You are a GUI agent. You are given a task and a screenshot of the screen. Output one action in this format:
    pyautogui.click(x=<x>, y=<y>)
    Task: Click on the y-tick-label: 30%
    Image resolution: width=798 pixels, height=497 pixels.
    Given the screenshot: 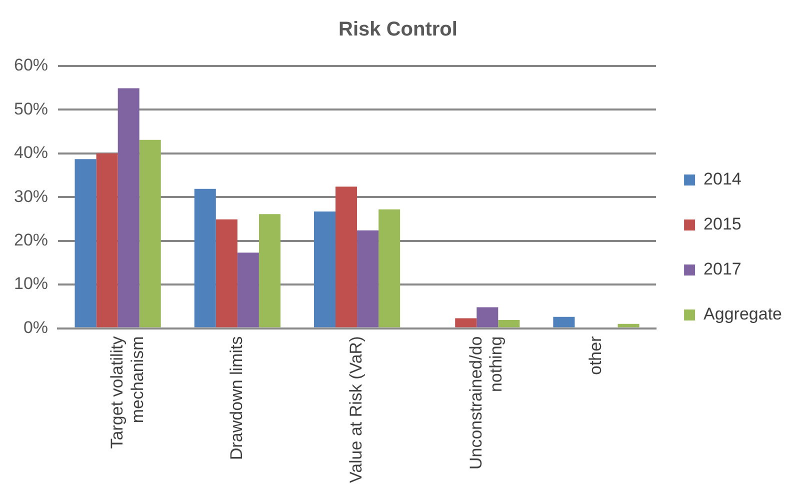 What is the action you would take?
    pyautogui.click(x=31, y=196)
    